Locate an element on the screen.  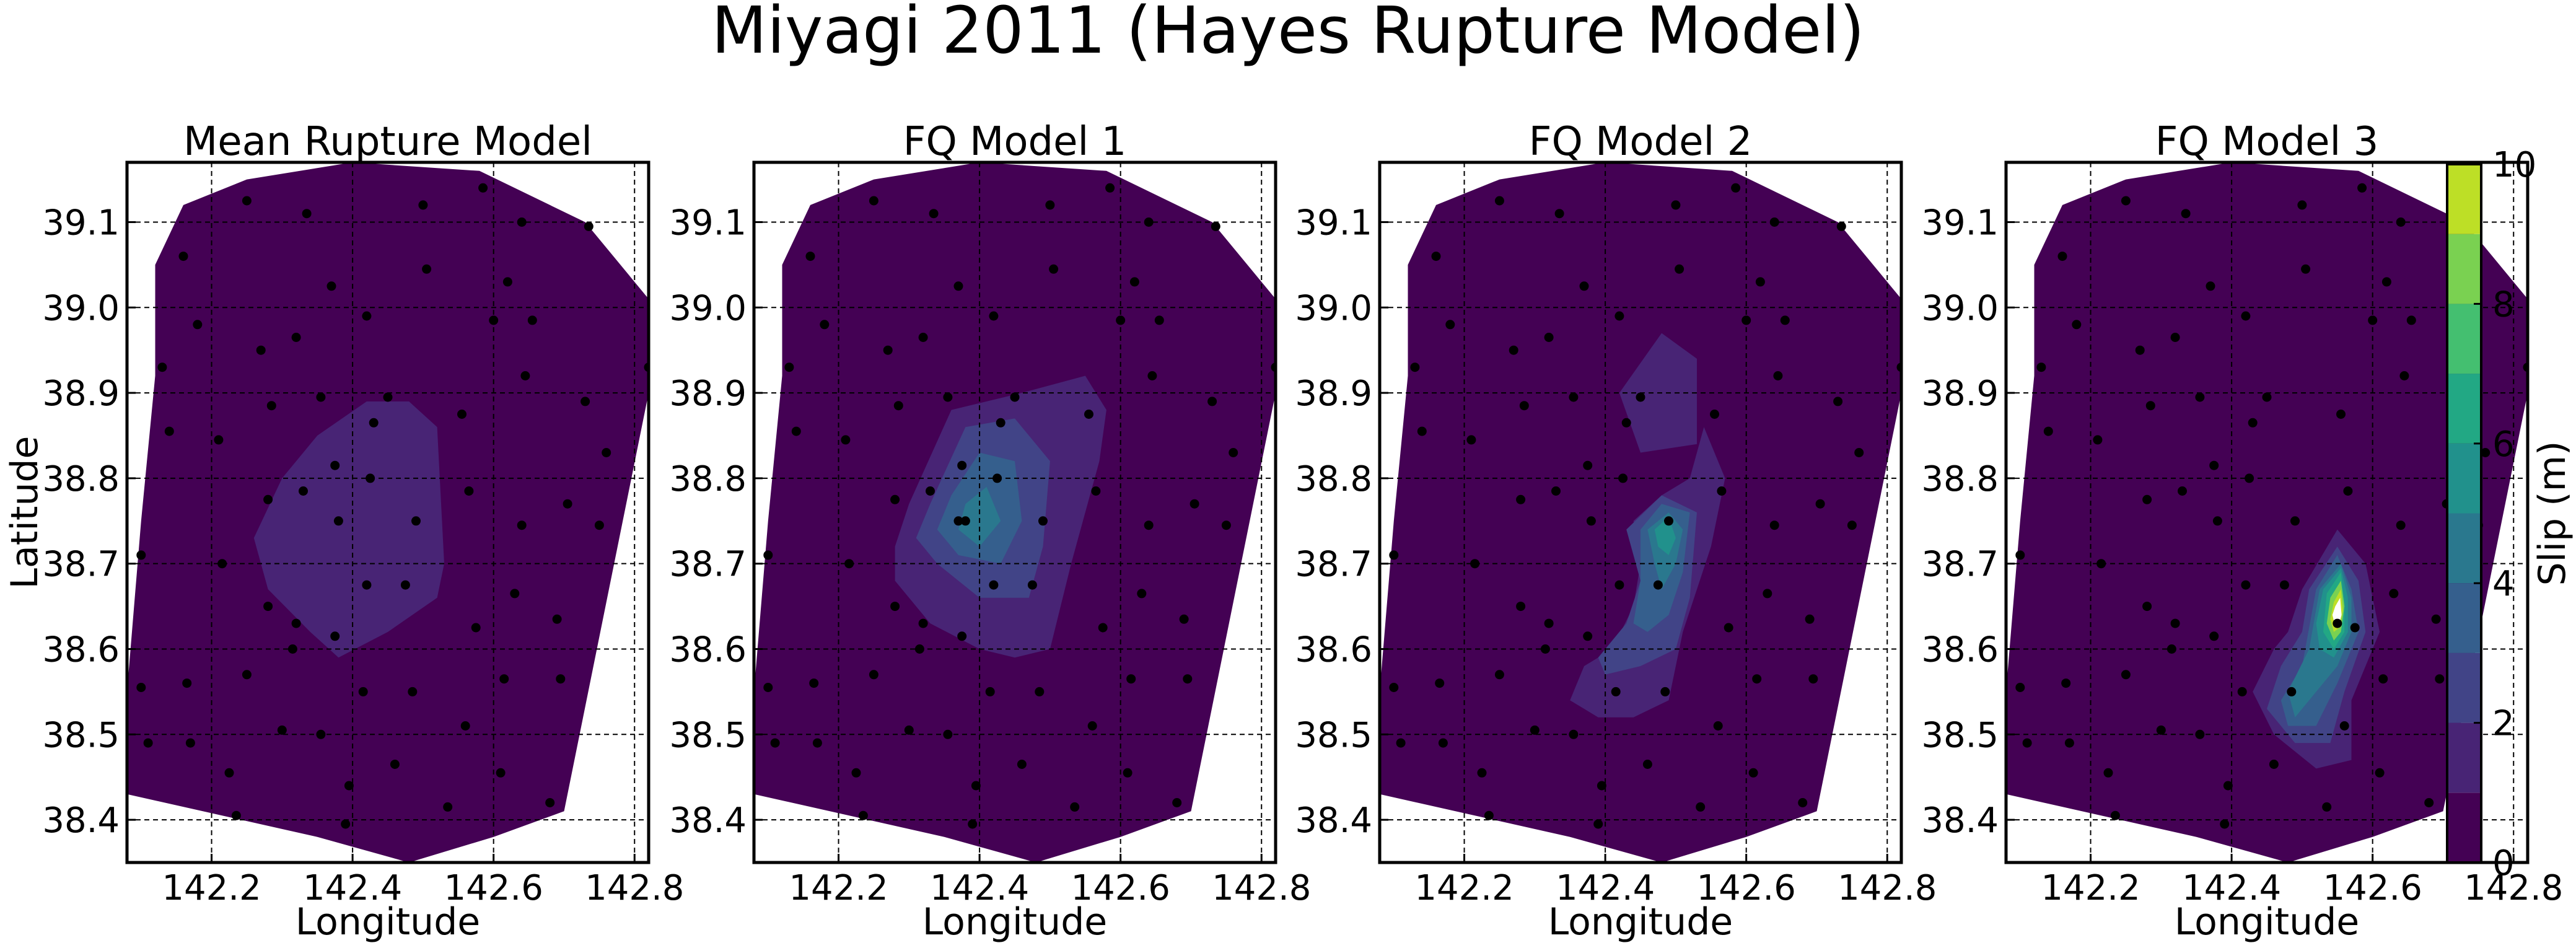
x-axis-label: Longitude is located at coordinates (2267, 922).